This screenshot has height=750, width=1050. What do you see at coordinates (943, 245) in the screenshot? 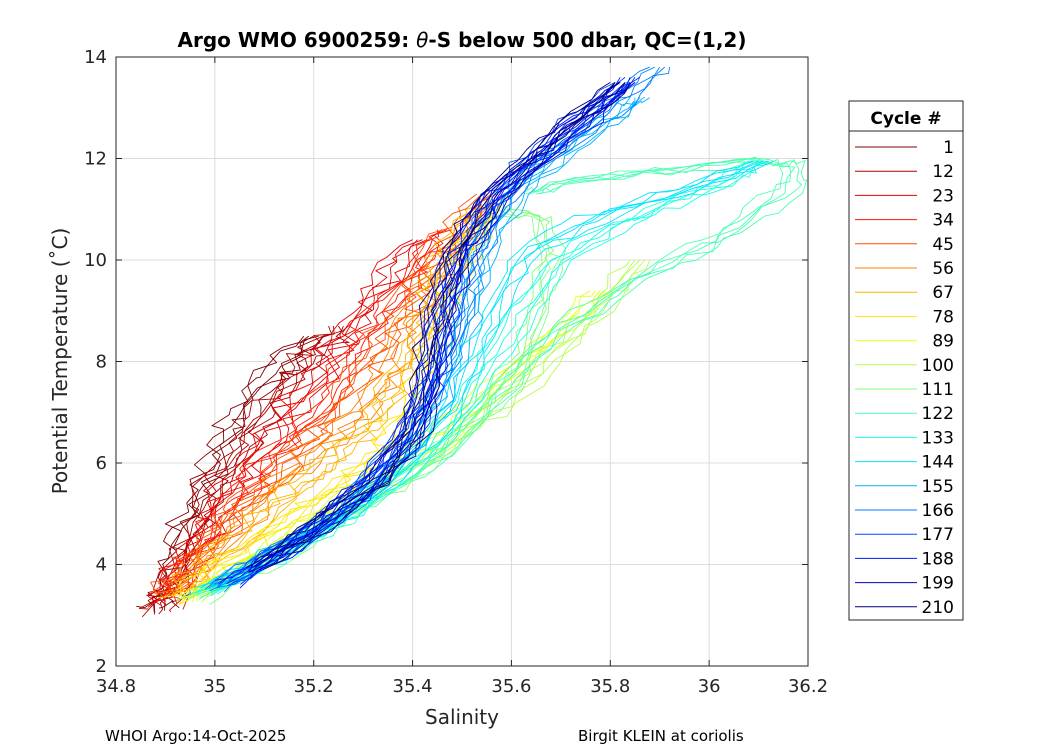
I see `legend-label-45: 45` at bounding box center [943, 245].